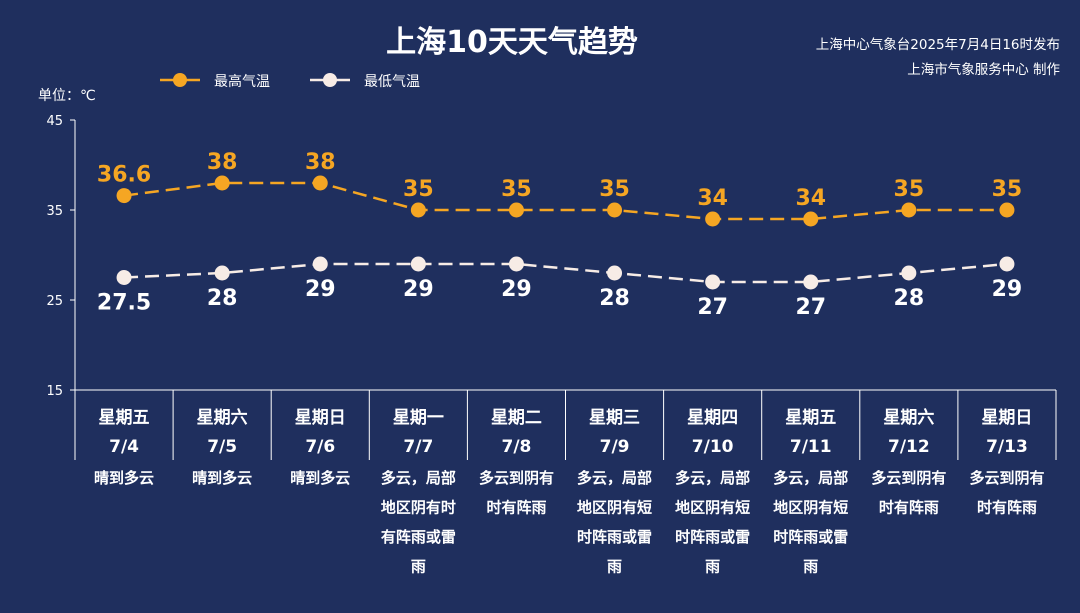 The image size is (1080, 613). What do you see at coordinates (811, 447) in the screenshot?
I see `date-label: 7/11` at bounding box center [811, 447].